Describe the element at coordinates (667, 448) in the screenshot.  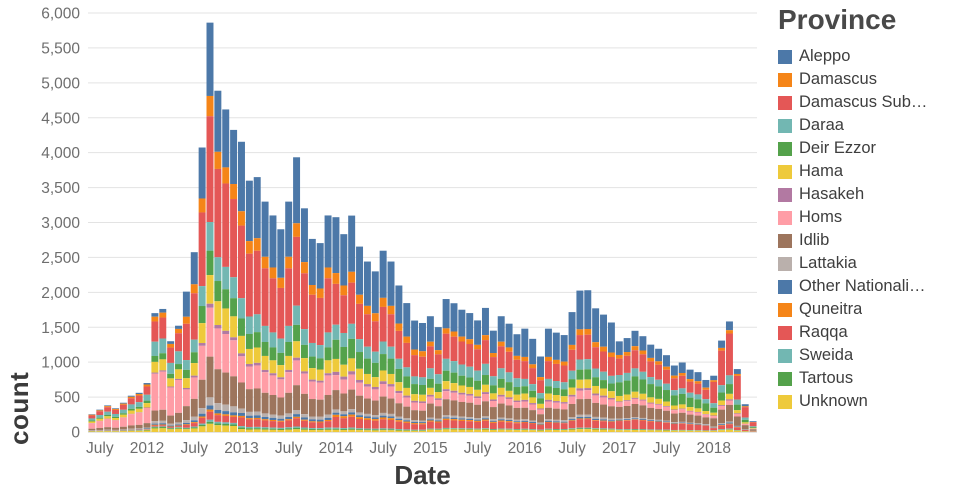
I see `x-tick-label: July` at that location.